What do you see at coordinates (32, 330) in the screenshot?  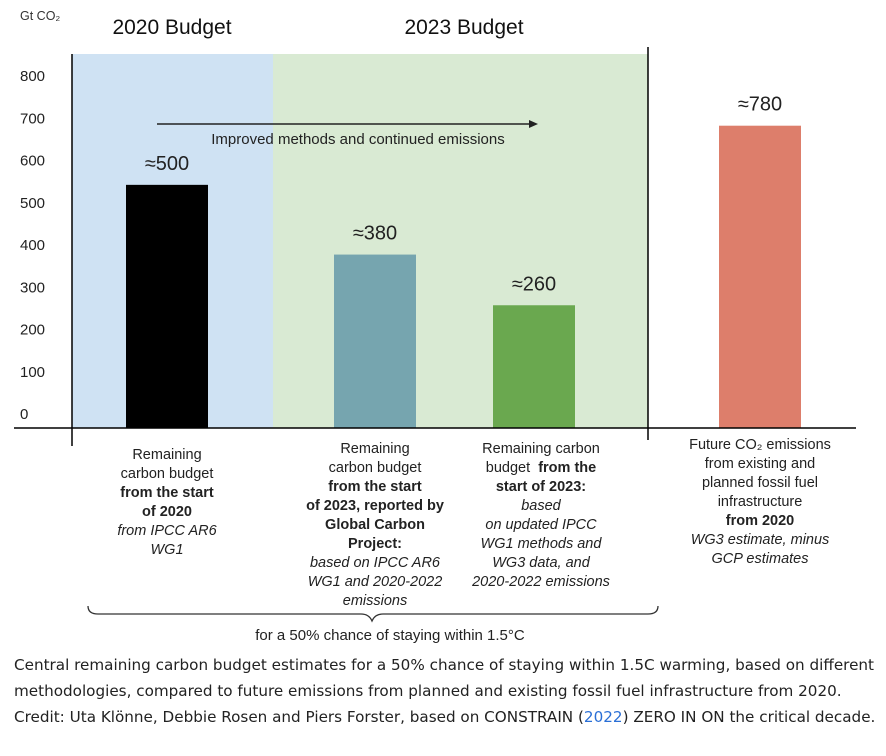 I see `y-tick-label: 200` at bounding box center [32, 330].